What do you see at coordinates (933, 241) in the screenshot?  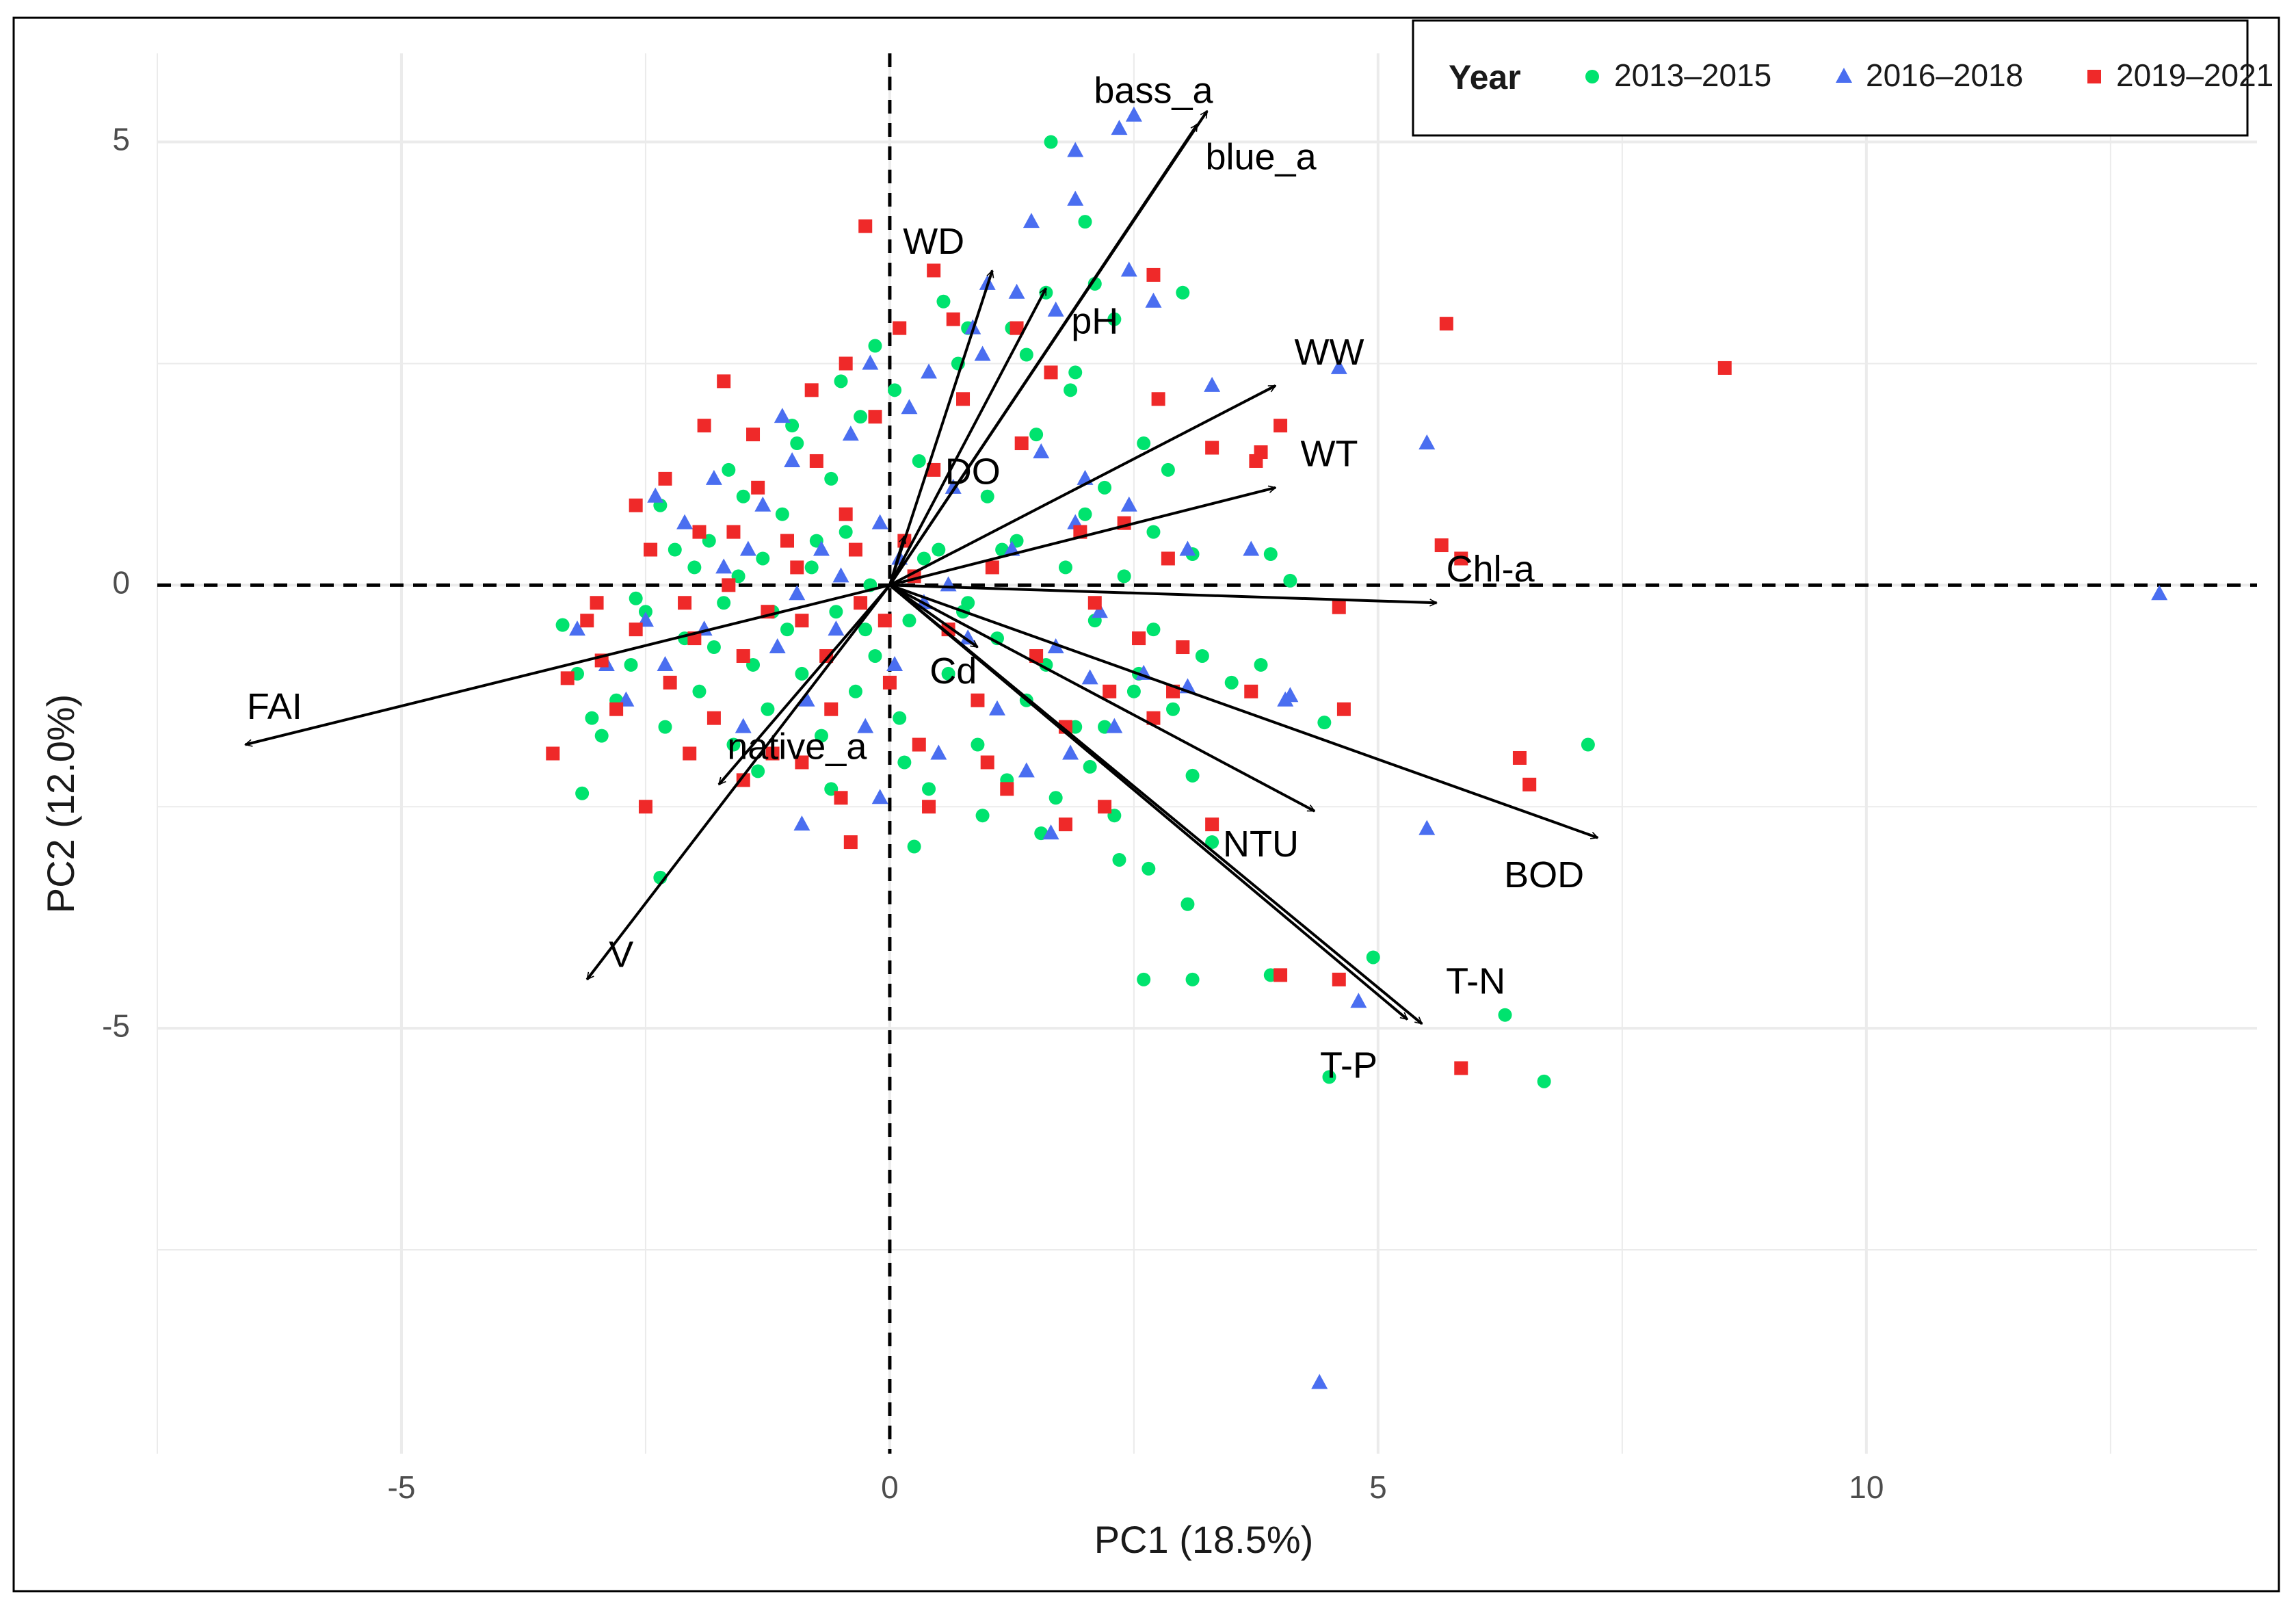 I see `loading-label-WD: WD` at bounding box center [933, 241].